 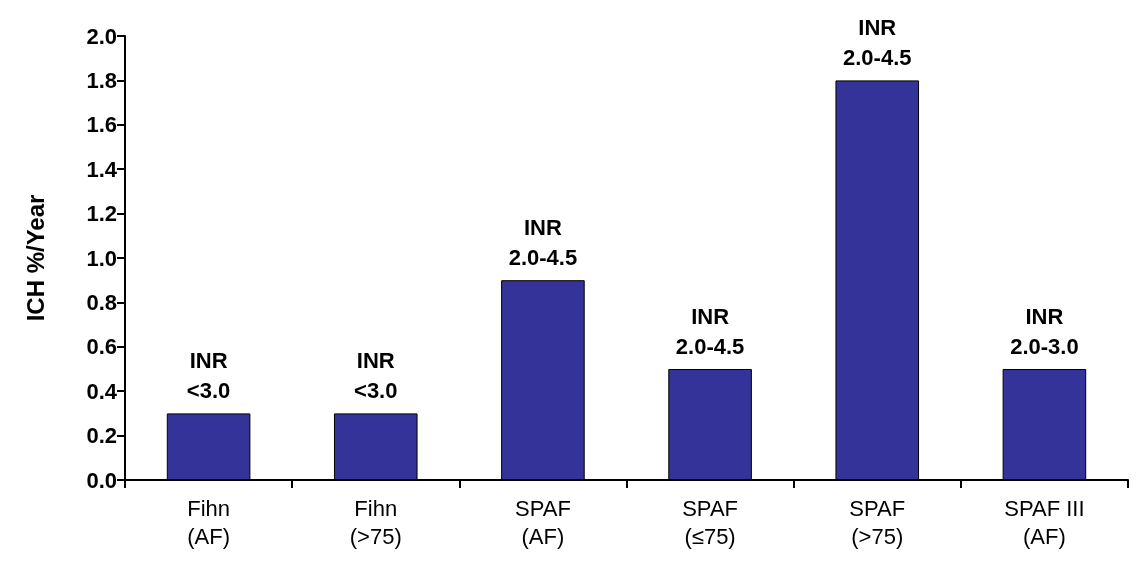 What do you see at coordinates (35, 258) in the screenshot?
I see `y-axis-title: ICH %/Year` at bounding box center [35, 258].